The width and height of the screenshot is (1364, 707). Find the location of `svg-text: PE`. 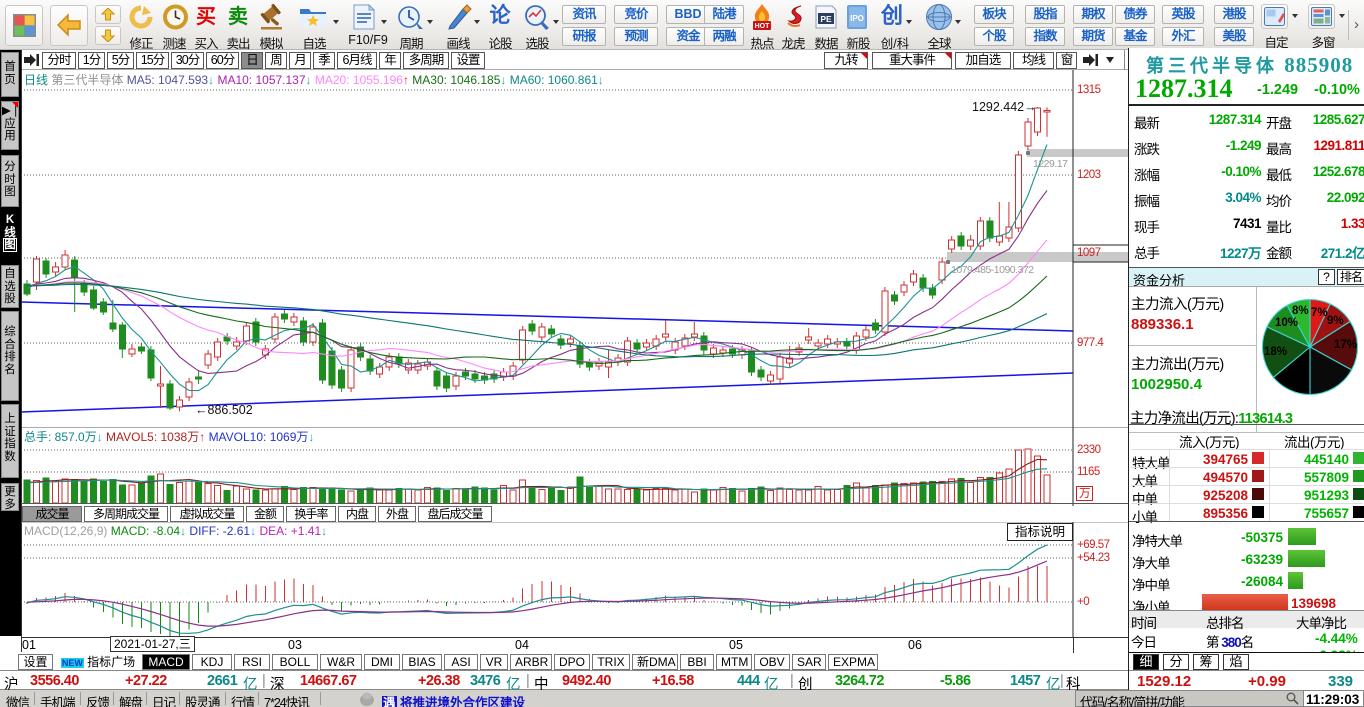

svg-text: PE is located at coordinates (826, 19).